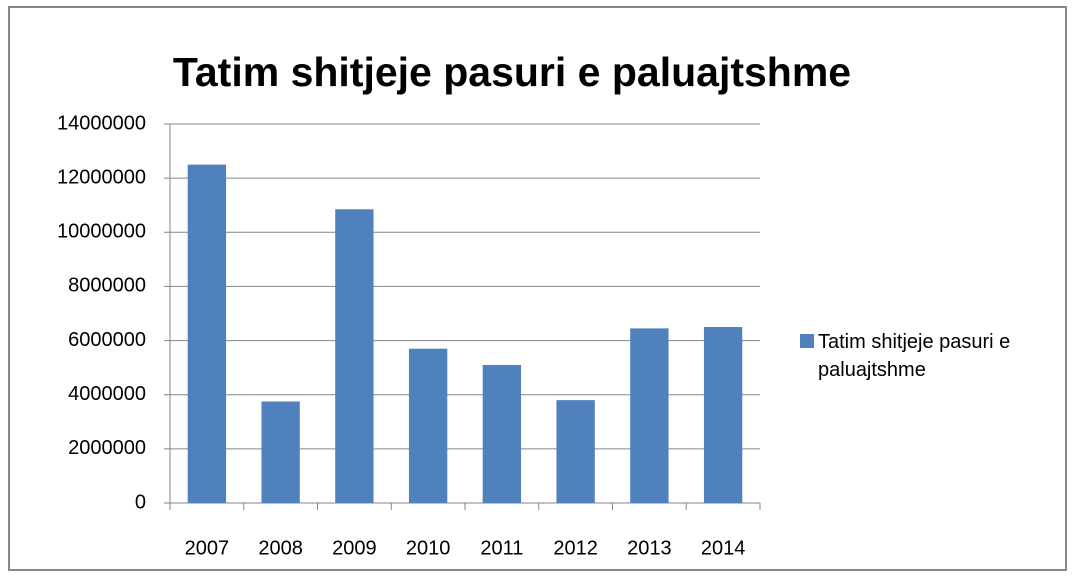  What do you see at coordinates (107, 340) in the screenshot?
I see `y-tick-label: 6000000` at bounding box center [107, 340].